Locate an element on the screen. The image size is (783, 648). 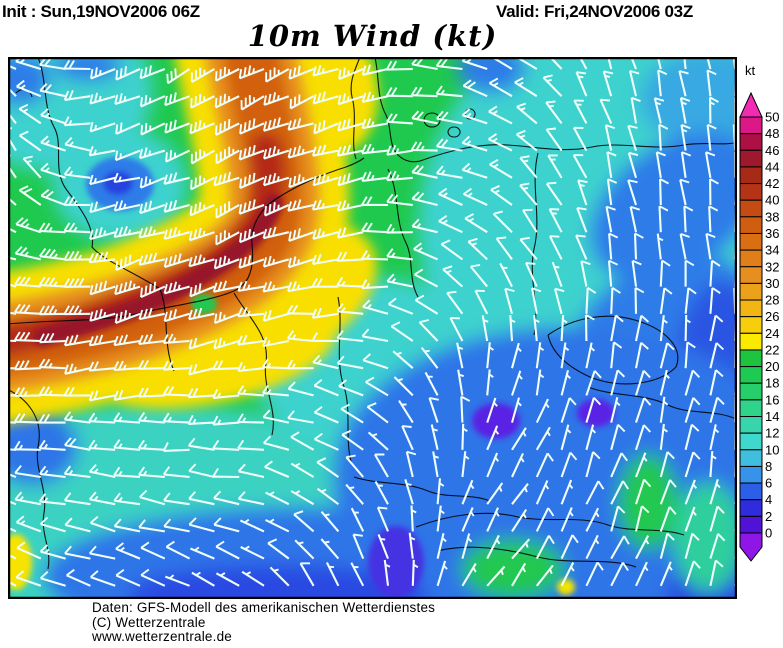
legend-tick-label: 28 is located at coordinates (772, 300).